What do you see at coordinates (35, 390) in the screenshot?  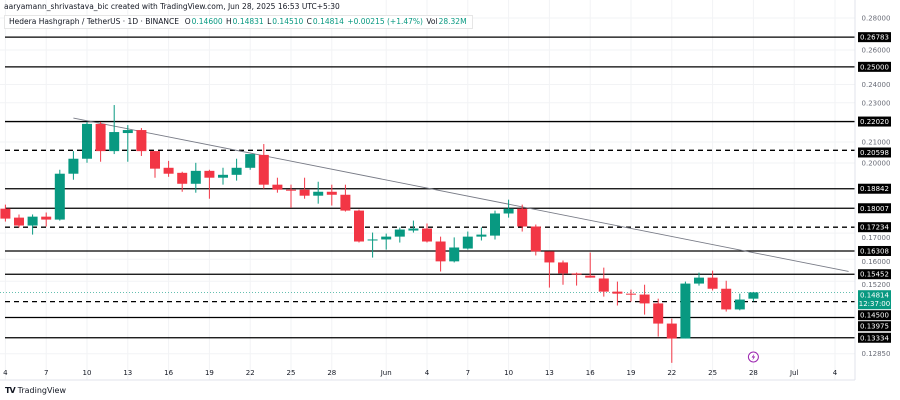 I see `footer: TV TradingView` at bounding box center [35, 390].